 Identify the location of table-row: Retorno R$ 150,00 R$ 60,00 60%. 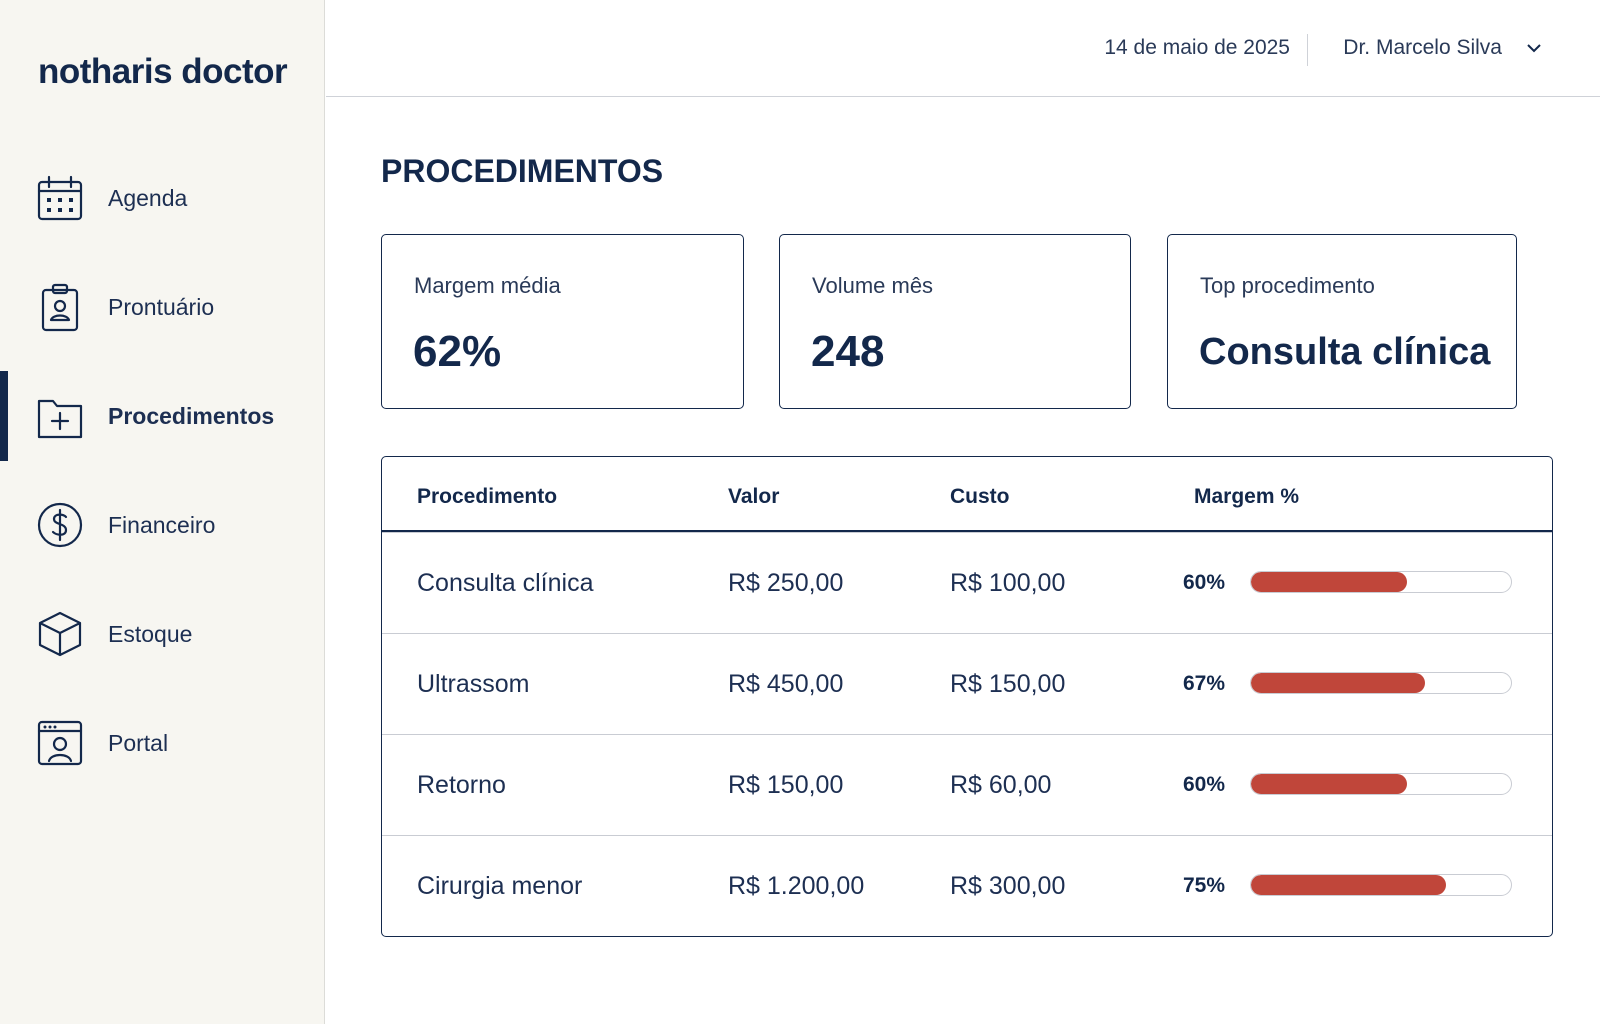
(967, 784).